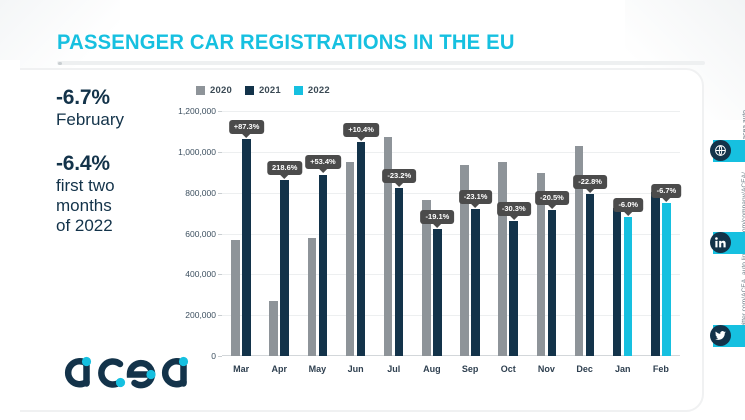 Image resolution: width=745 pixels, height=420 pixels. Describe the element at coordinates (200, 274) in the screenshot. I see `y-axis-tick-label: 400,000` at that location.